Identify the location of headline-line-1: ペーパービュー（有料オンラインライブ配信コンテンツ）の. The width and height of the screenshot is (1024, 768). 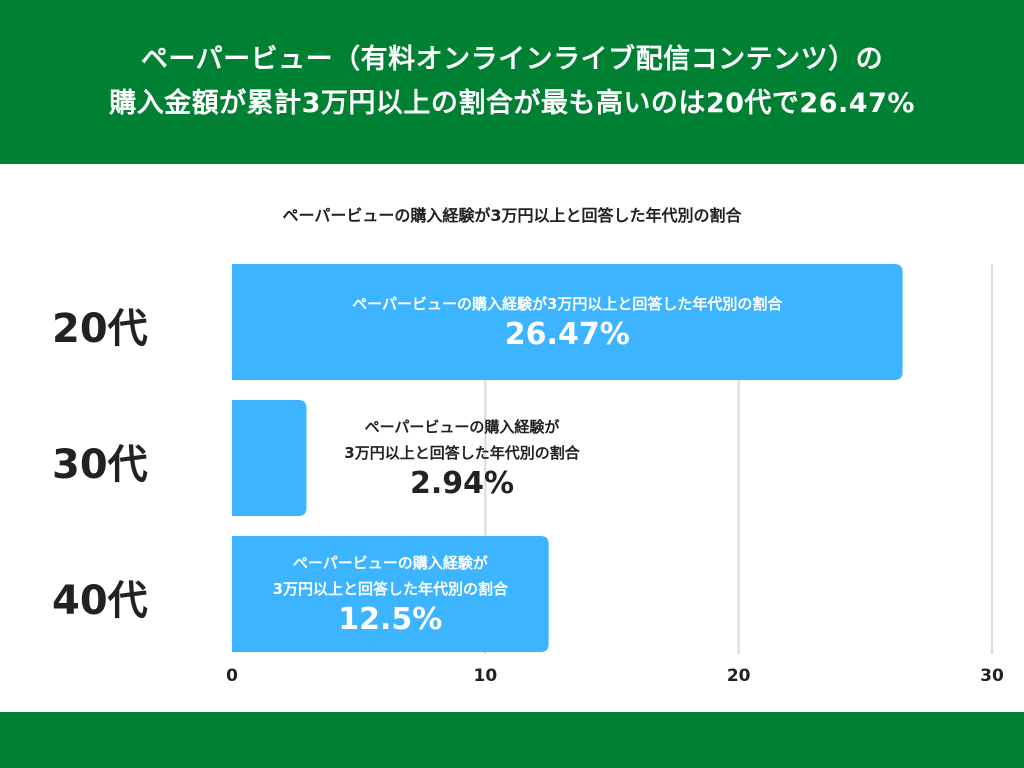
(512, 59).